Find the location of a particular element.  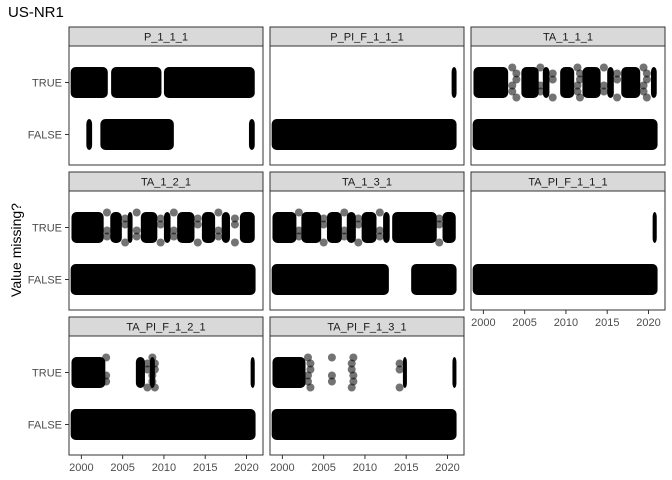

x-tick-label: 2020 is located at coordinates (447, 468).